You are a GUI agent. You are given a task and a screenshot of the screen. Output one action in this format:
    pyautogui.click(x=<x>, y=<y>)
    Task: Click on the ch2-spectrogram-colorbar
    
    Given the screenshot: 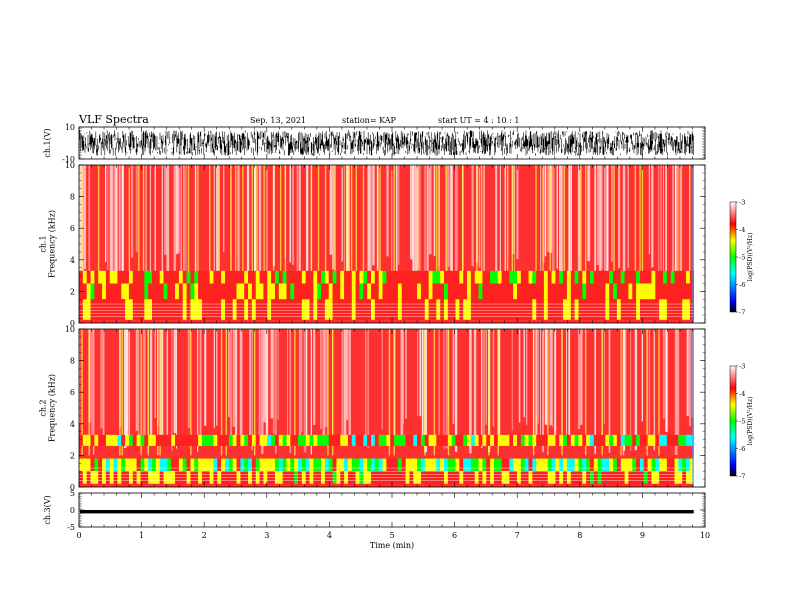 What is the action you would take?
    pyautogui.click(x=733, y=421)
    